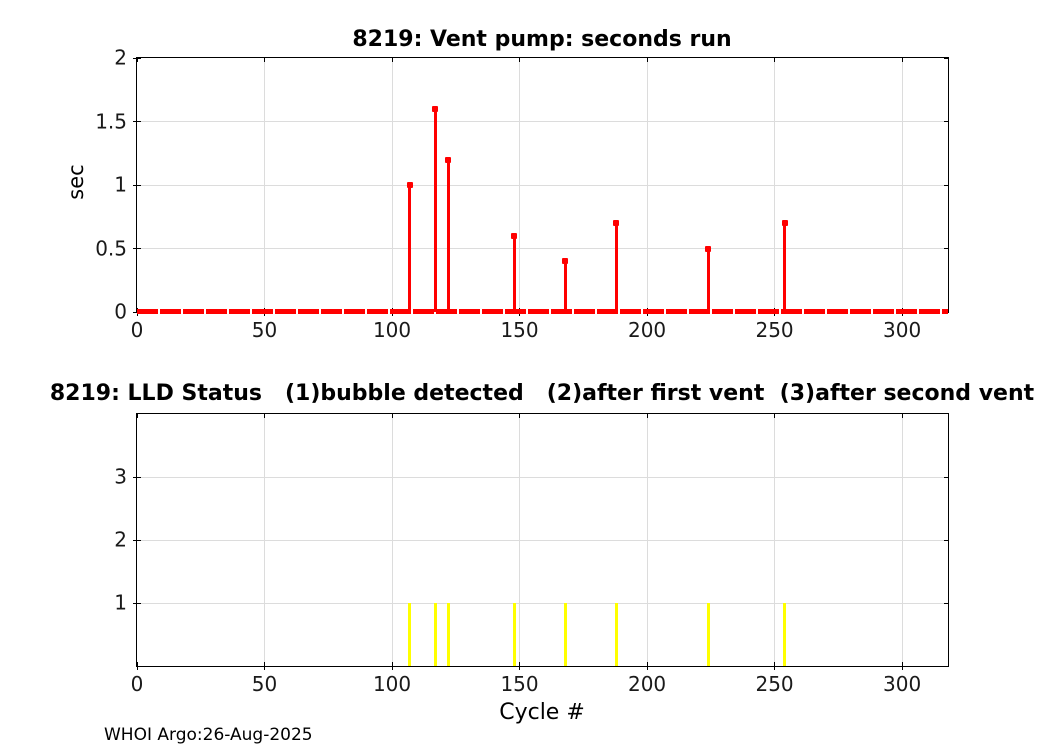 This screenshot has width=1050, height=750. What do you see at coordinates (542, 311) in the screenshot?
I see `zero-baseline` at bounding box center [542, 311].